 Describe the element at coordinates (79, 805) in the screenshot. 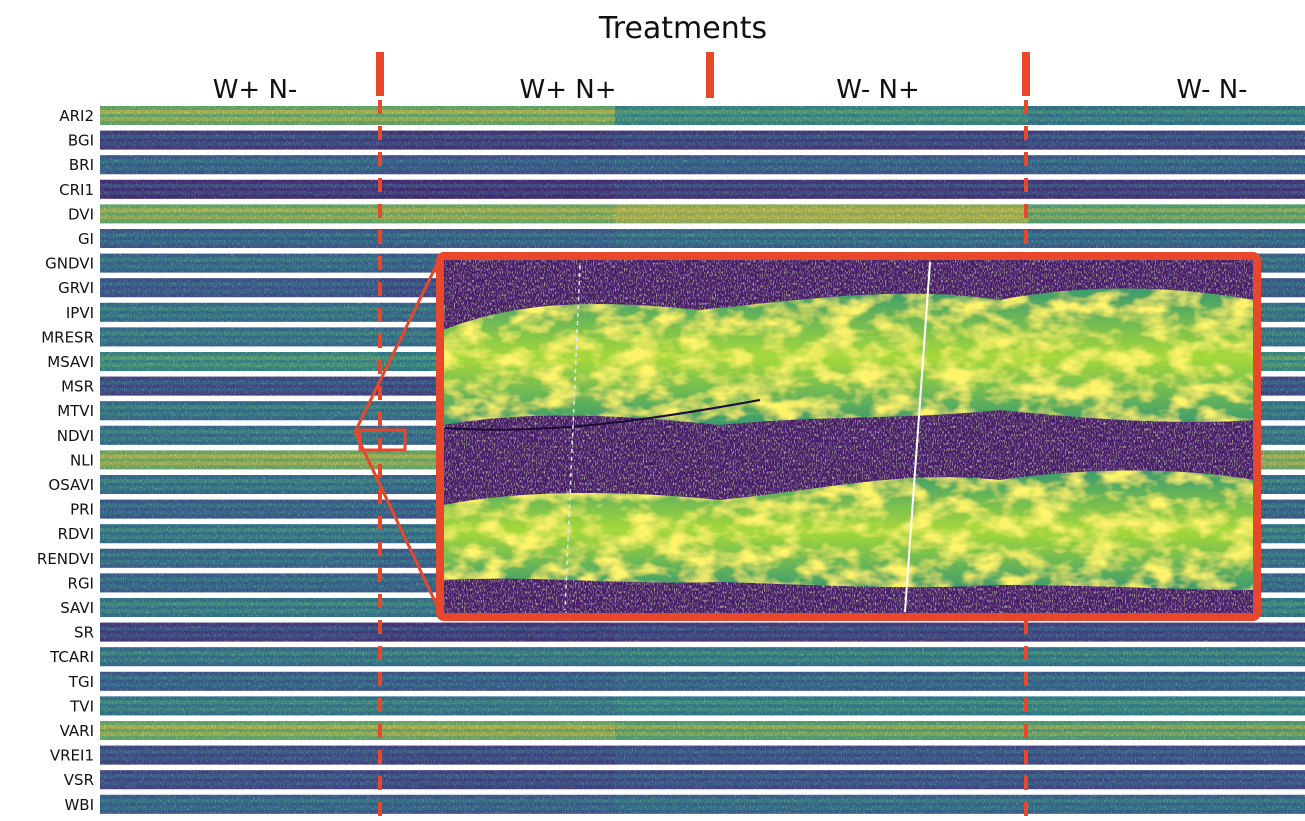

I see `index-label: WBI` at that location.